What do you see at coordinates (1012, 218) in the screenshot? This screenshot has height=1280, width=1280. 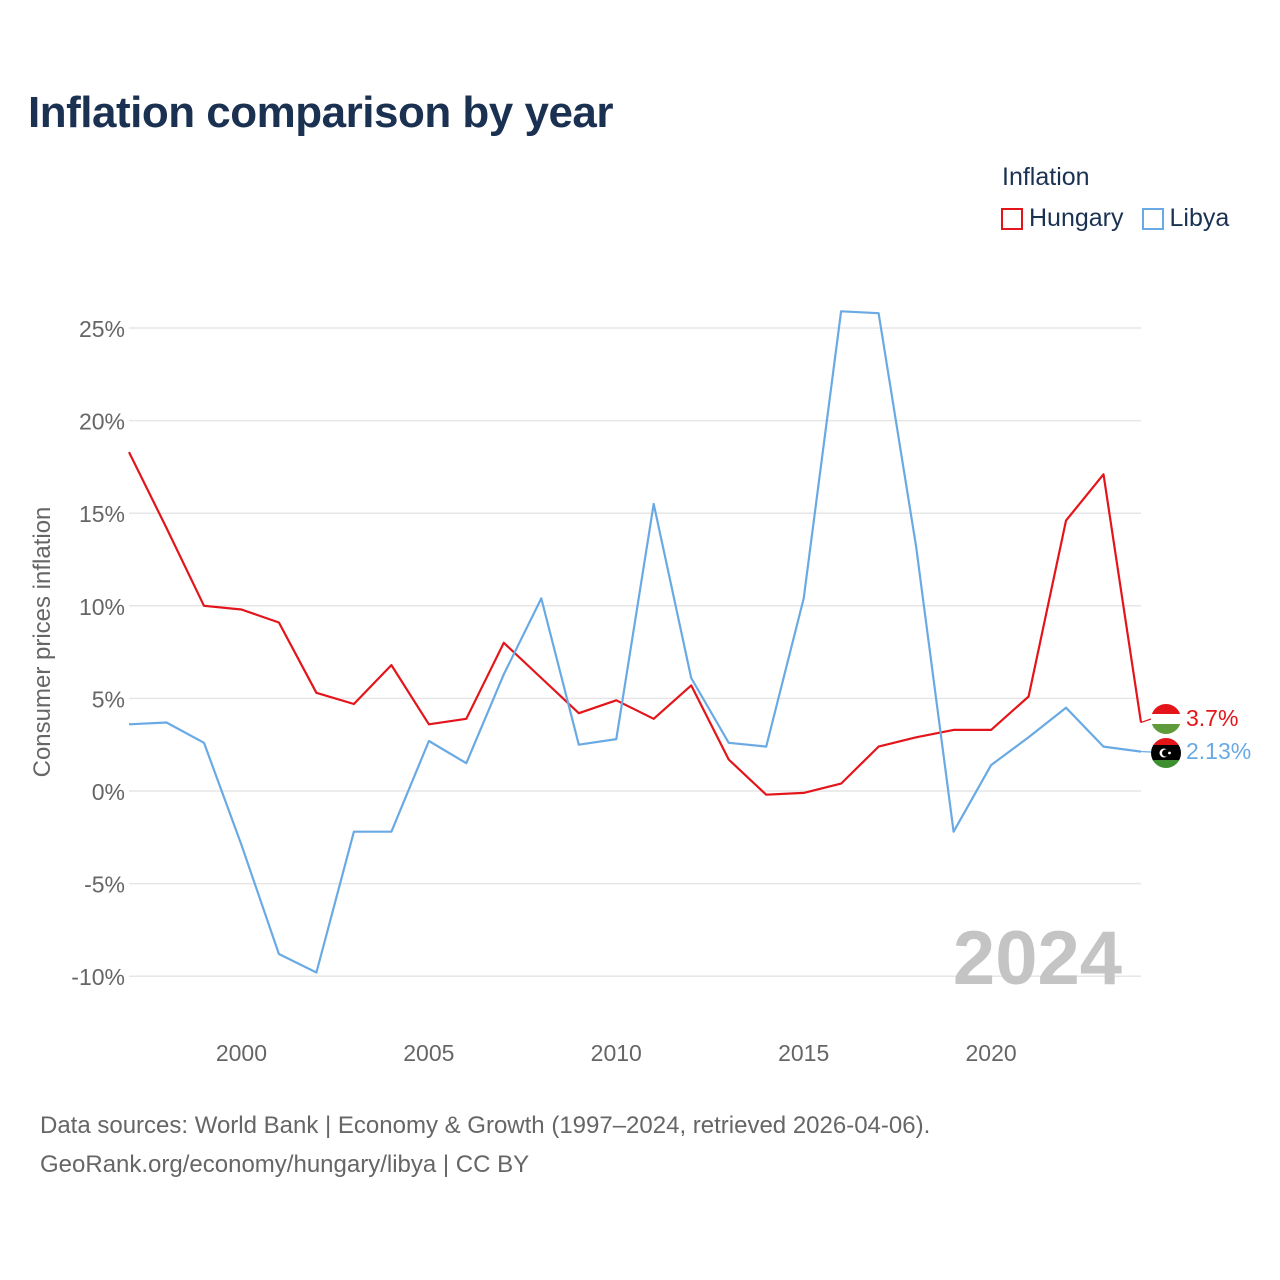 I see `legend-swatch-hungary` at bounding box center [1012, 218].